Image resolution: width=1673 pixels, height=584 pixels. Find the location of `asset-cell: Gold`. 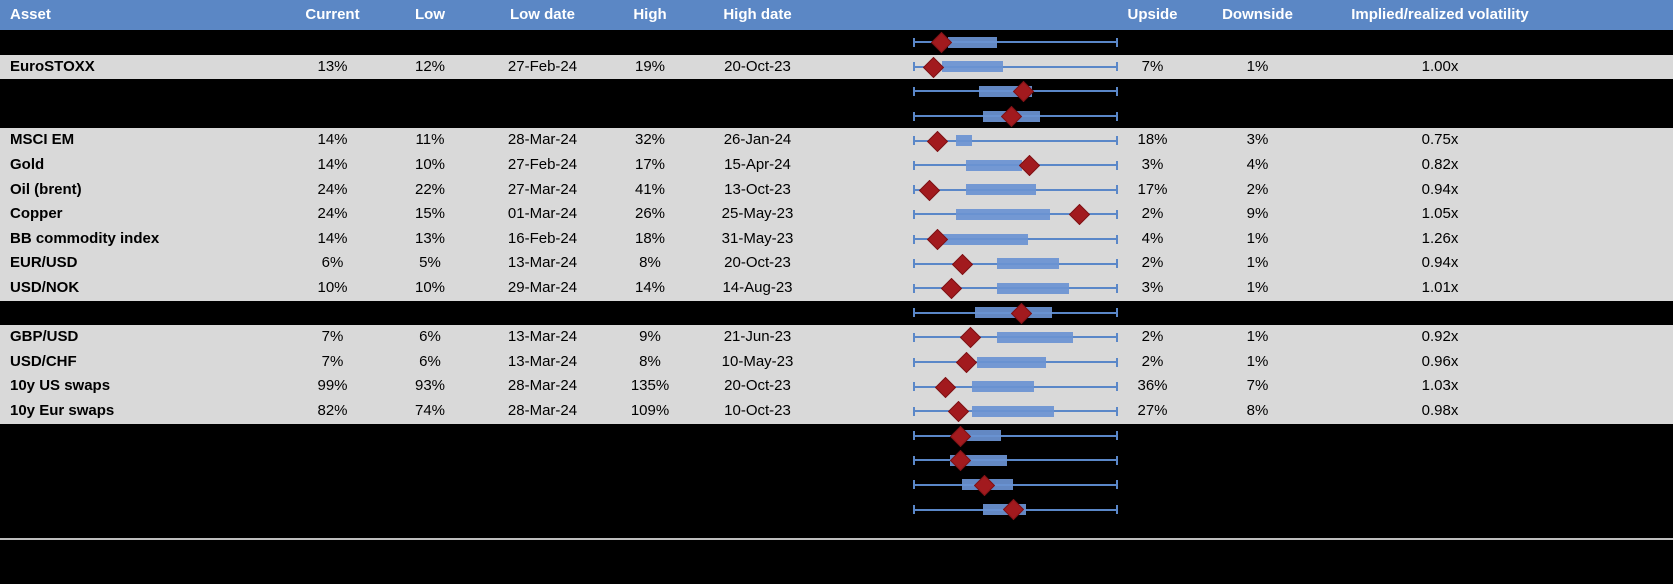

asset-cell: Gold is located at coordinates (27, 164).